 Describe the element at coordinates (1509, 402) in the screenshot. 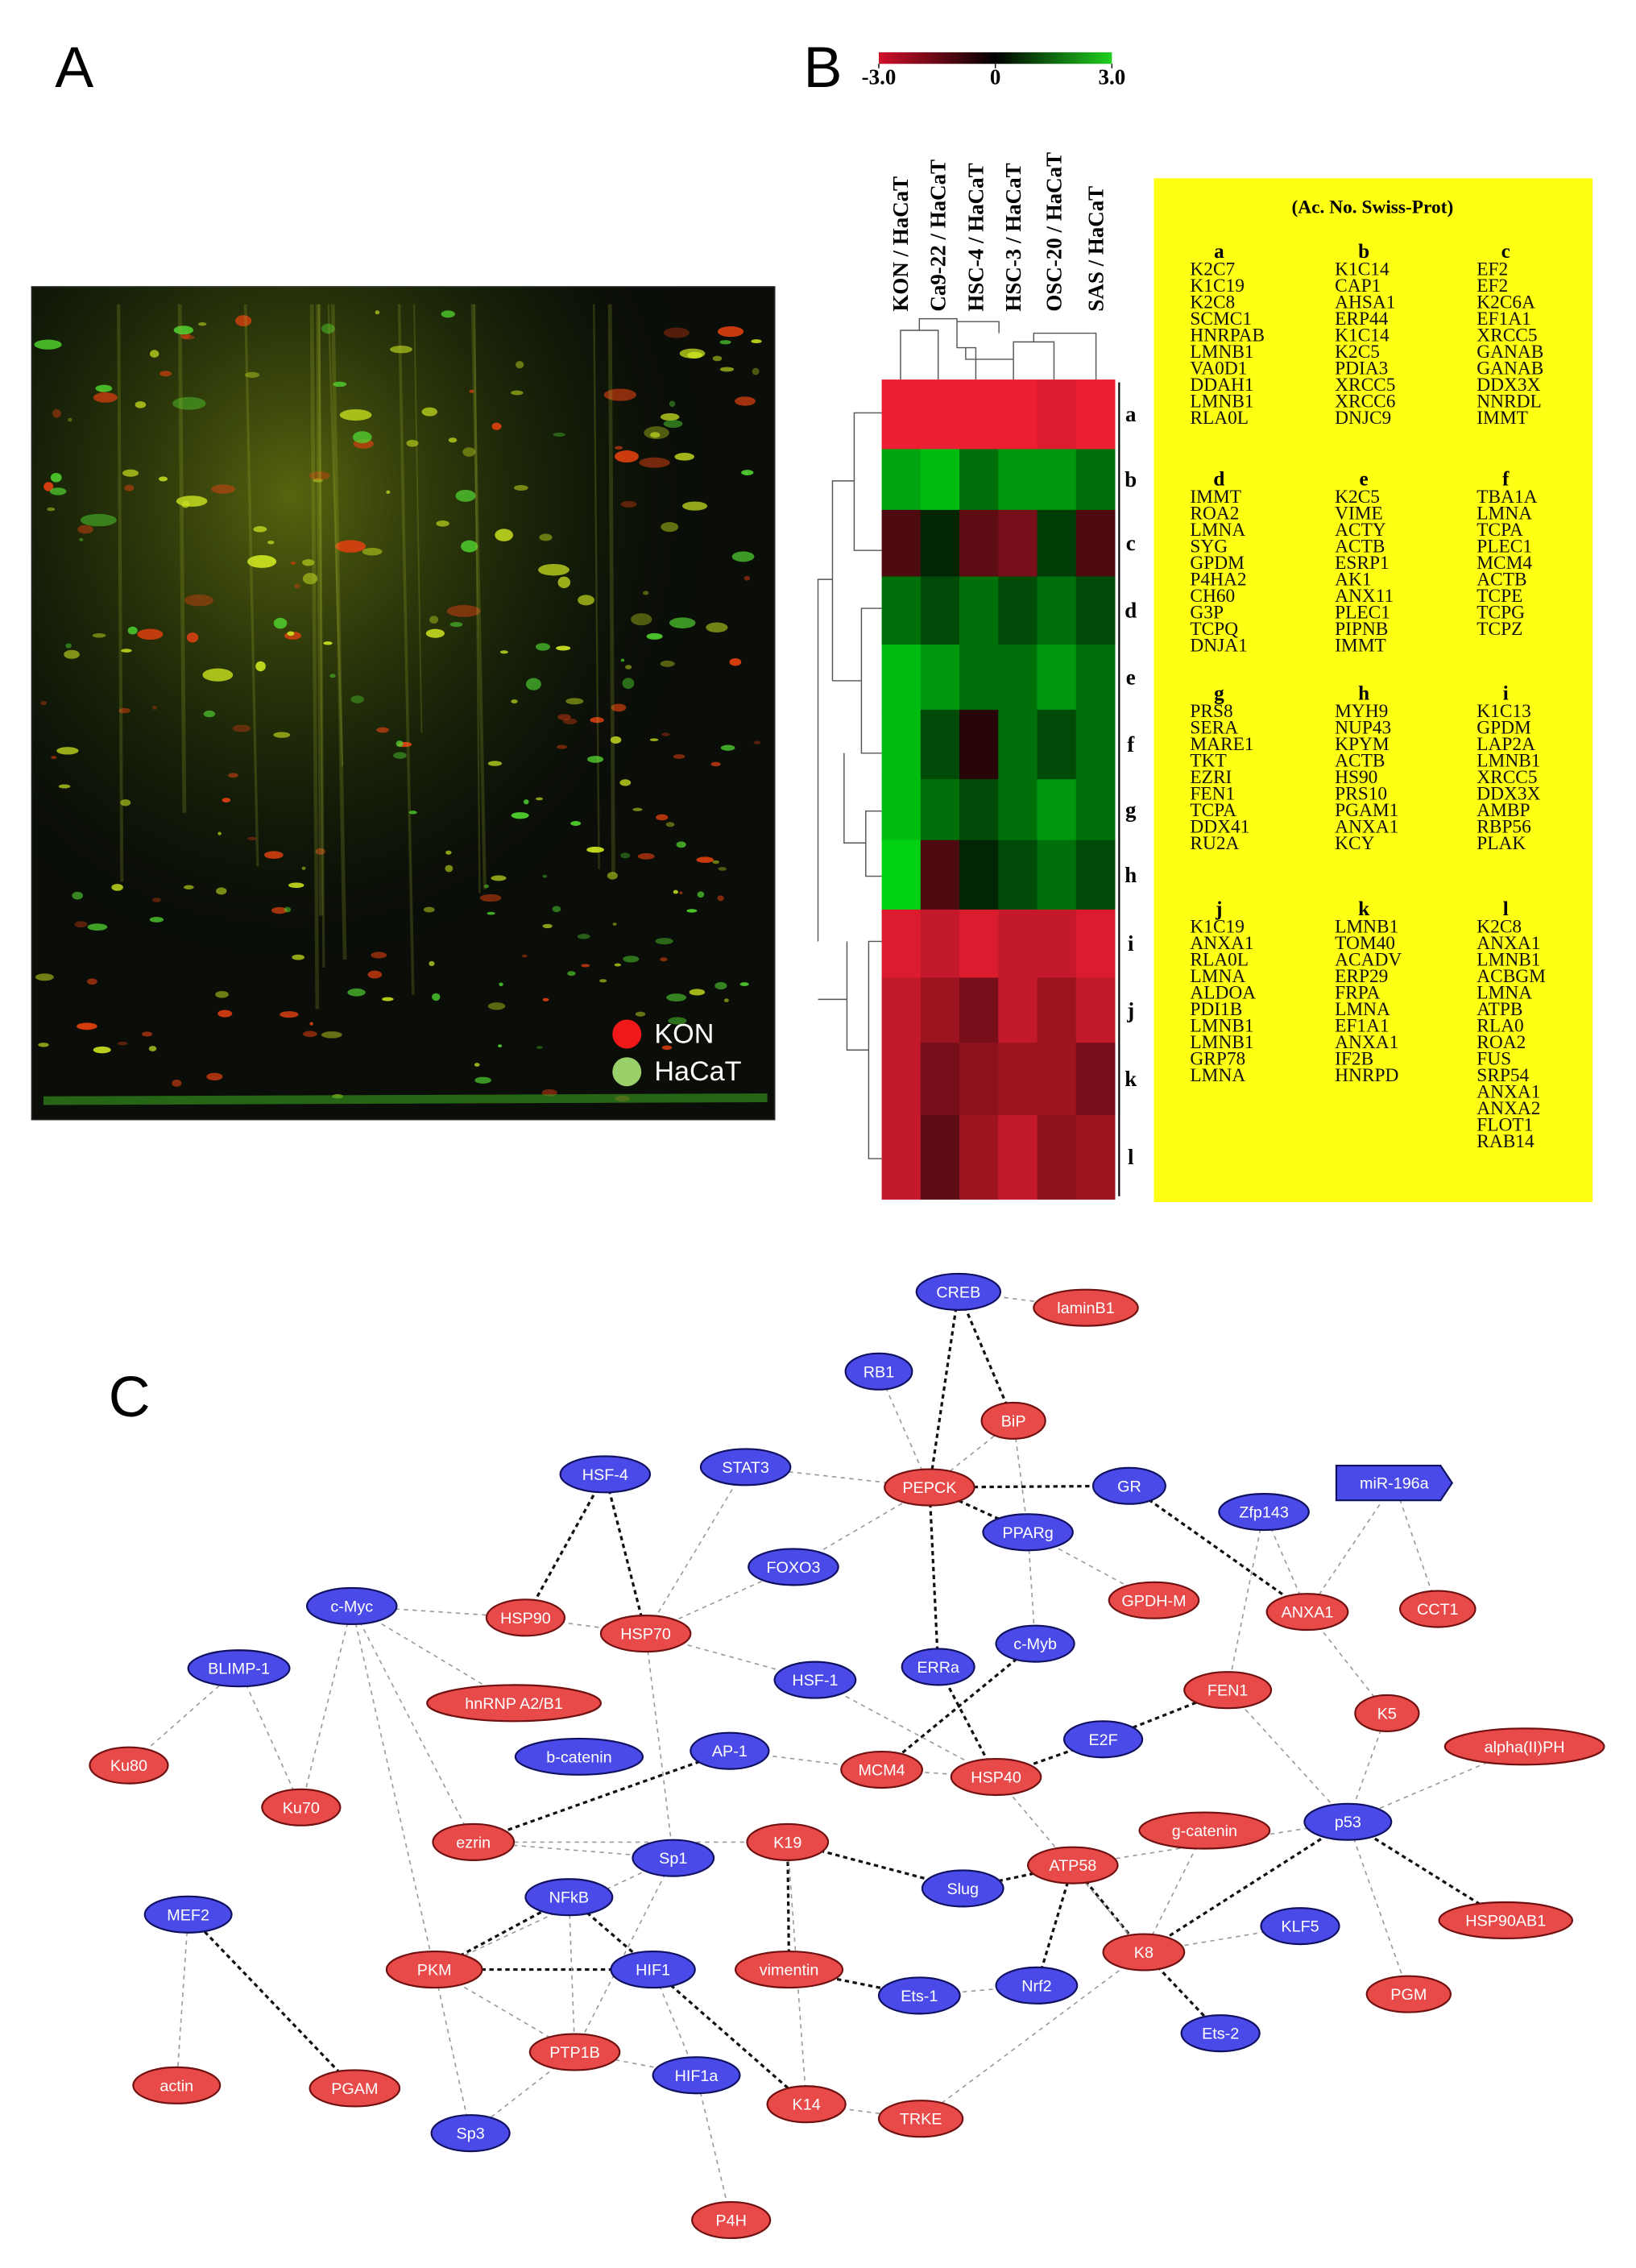

I see `protein-id: NNRDL` at that location.